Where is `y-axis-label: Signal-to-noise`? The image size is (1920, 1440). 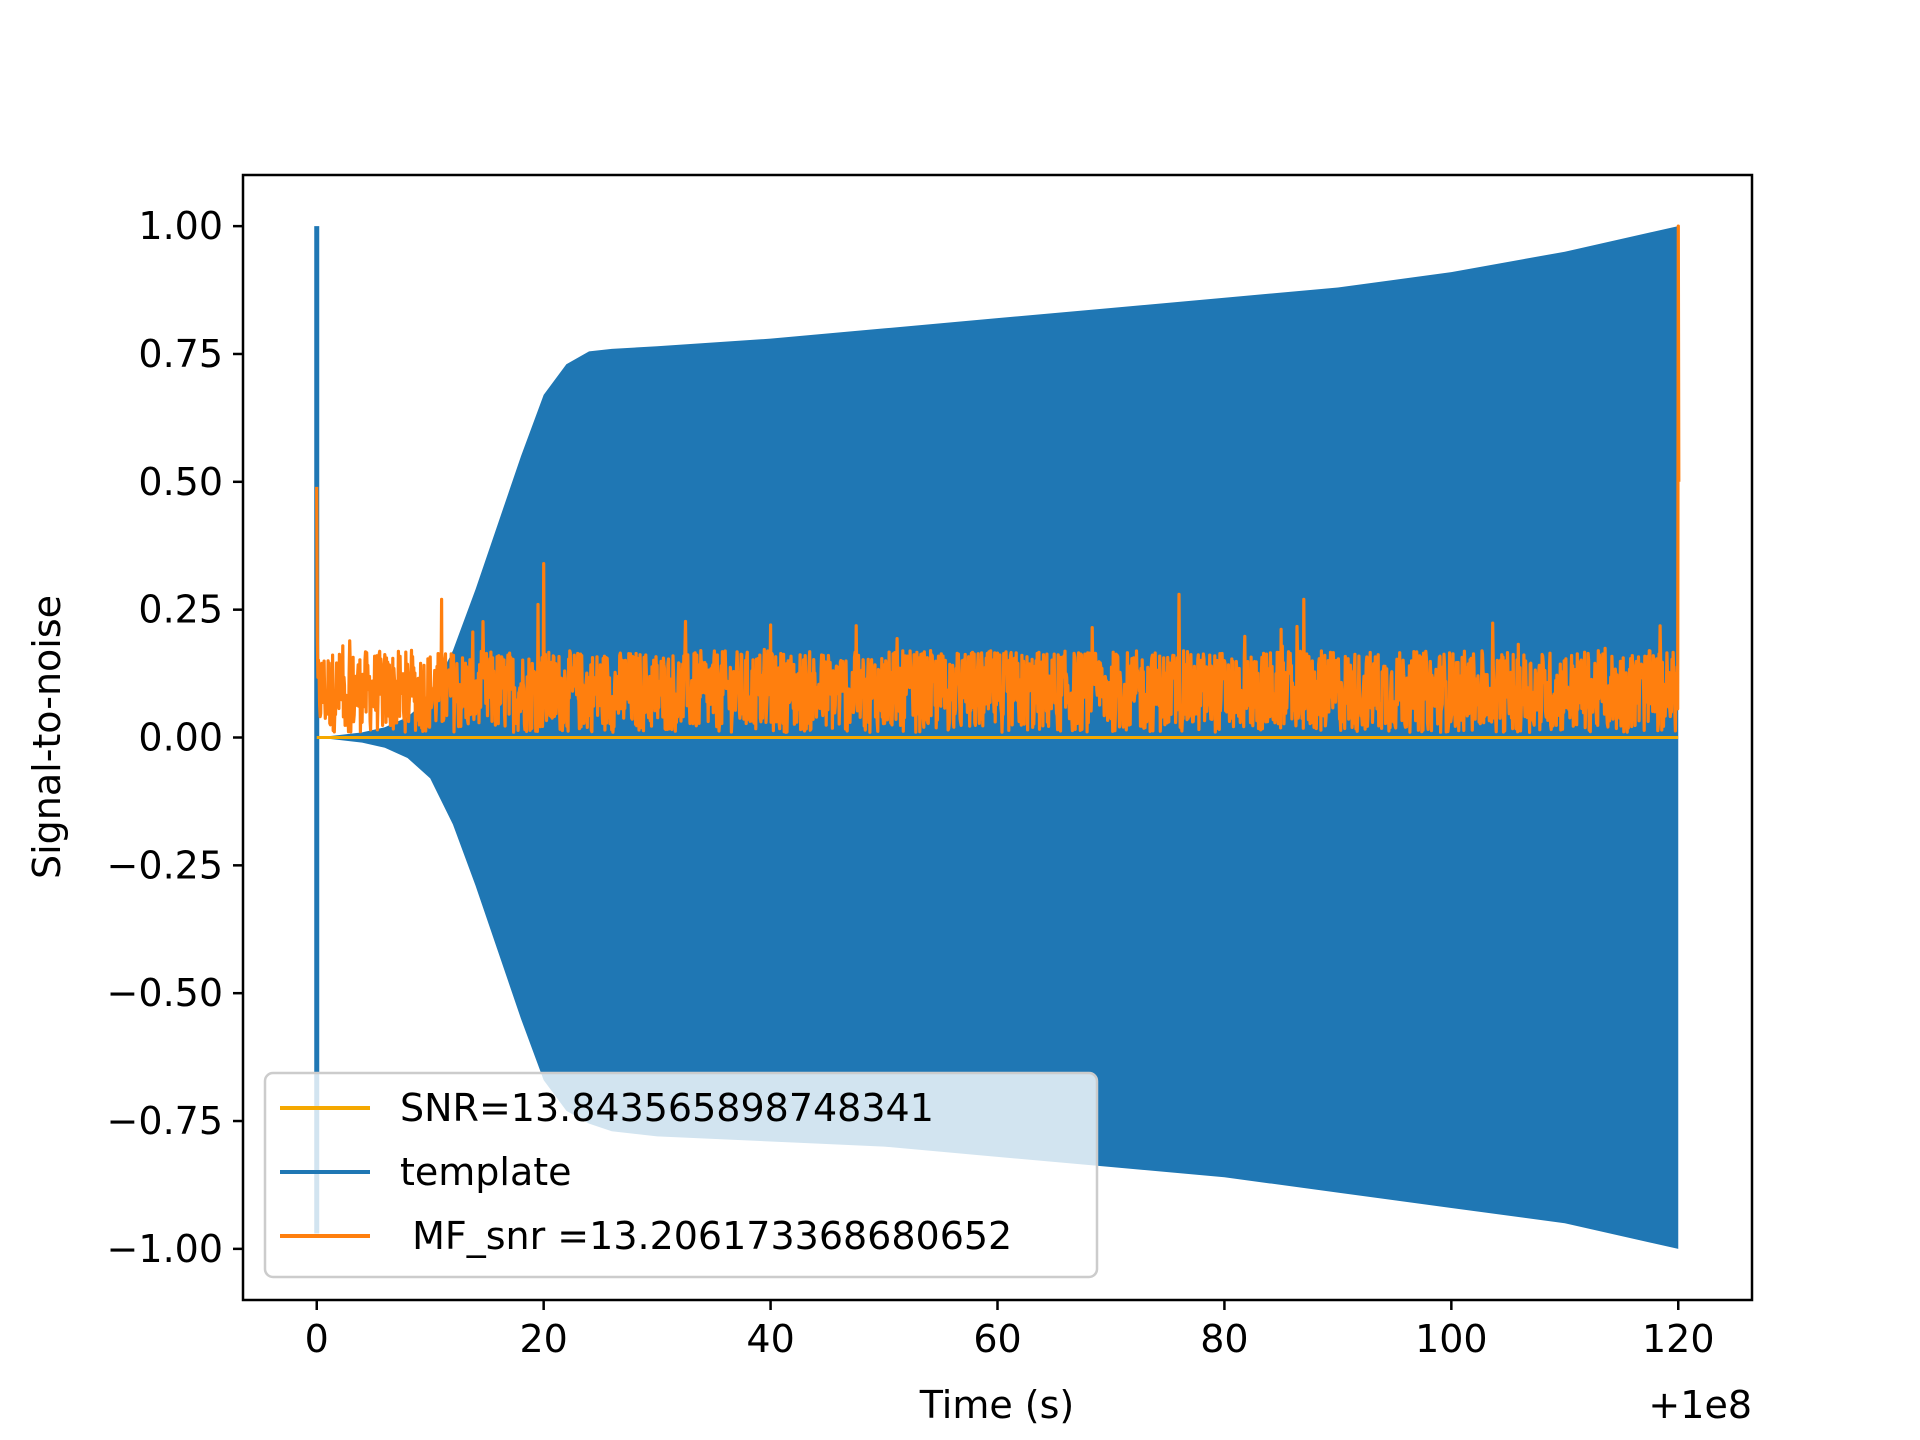
y-axis-label: Signal-to-noise is located at coordinates (47, 737).